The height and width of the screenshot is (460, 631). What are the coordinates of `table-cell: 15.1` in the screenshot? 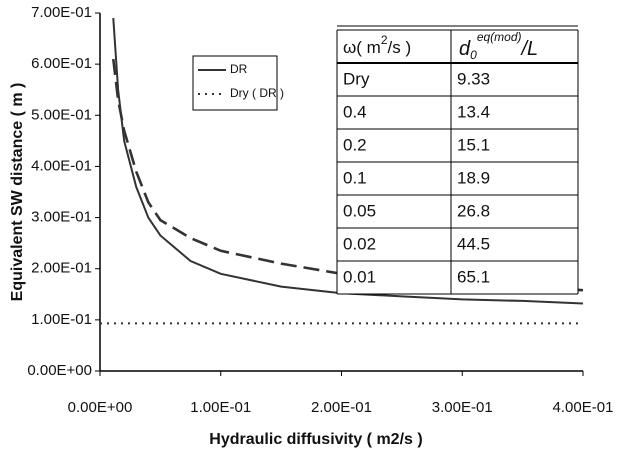 It's located at (473, 144).